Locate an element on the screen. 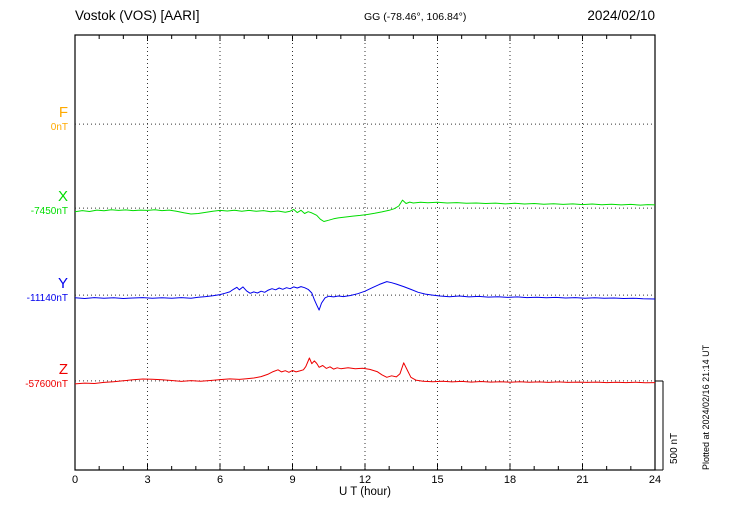 This screenshot has width=730, height=520. date-label: 2024/02/10 is located at coordinates (621, 15).